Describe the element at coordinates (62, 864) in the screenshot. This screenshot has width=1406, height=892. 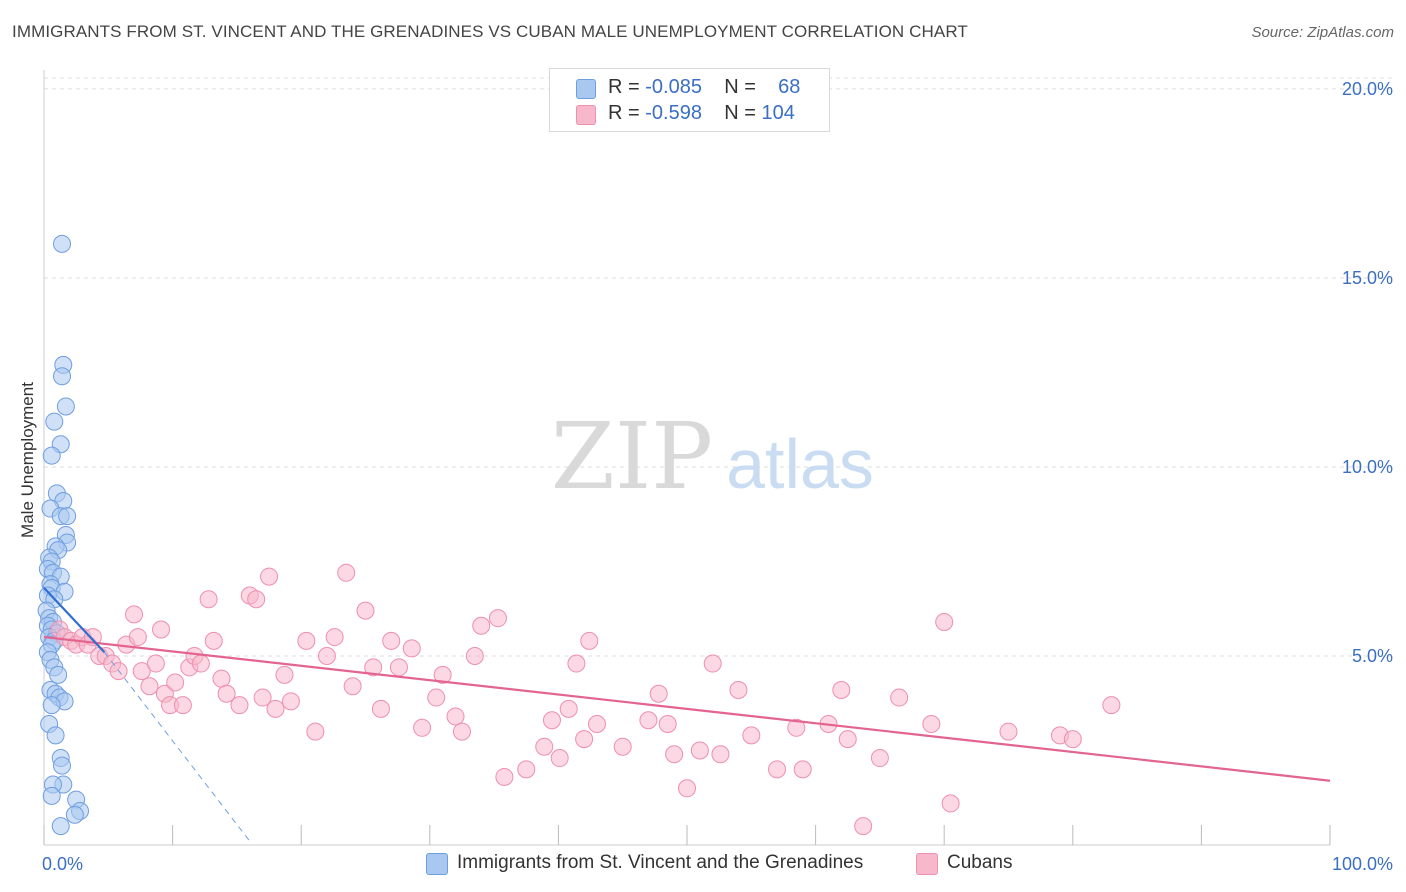
I see `x-tick-label: 0.0%` at that location.